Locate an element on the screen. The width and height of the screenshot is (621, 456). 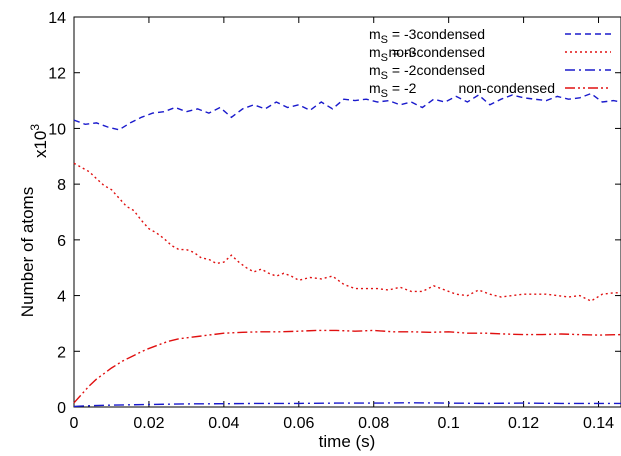
x-tick-label: 0.12 is located at coordinates (523, 423).